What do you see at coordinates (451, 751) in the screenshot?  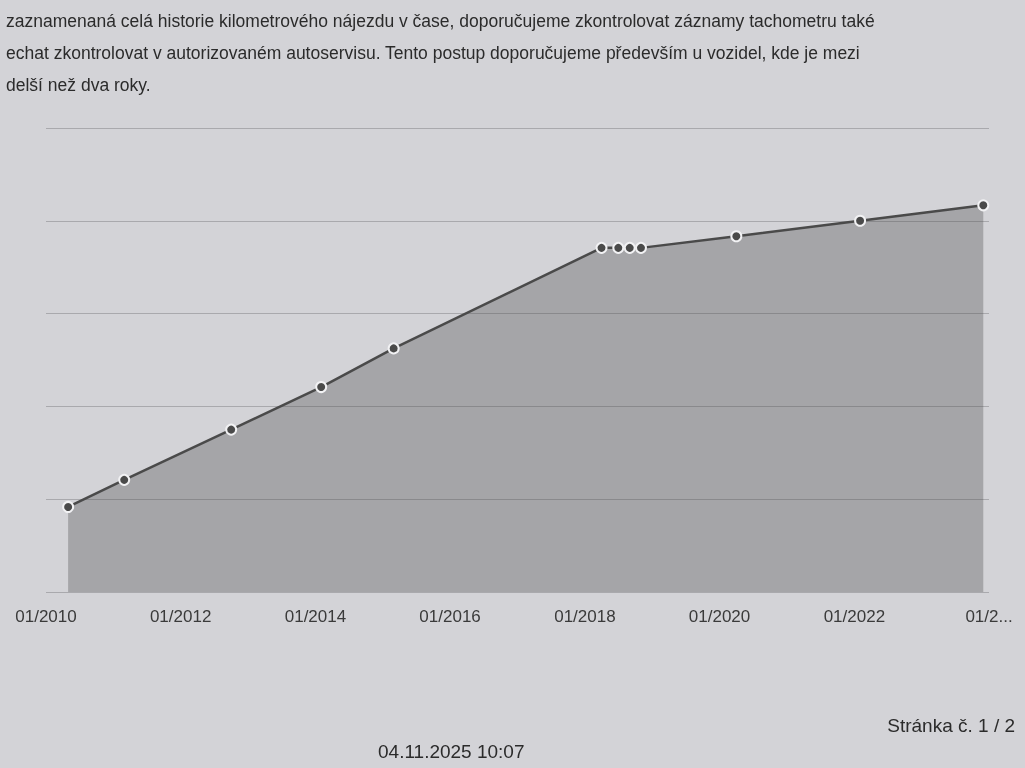 I see `text: 04.11.2025 10:07` at bounding box center [451, 751].